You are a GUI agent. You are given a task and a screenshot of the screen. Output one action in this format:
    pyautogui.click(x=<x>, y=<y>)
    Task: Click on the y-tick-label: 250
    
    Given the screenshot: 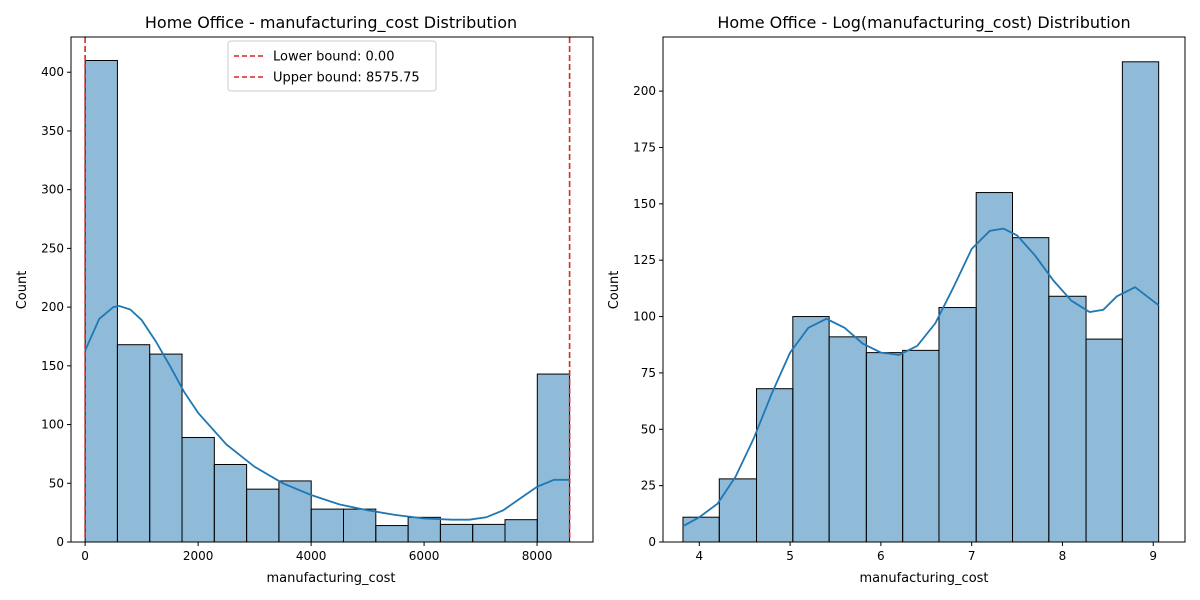 What is the action you would take?
    pyautogui.click(x=52, y=248)
    